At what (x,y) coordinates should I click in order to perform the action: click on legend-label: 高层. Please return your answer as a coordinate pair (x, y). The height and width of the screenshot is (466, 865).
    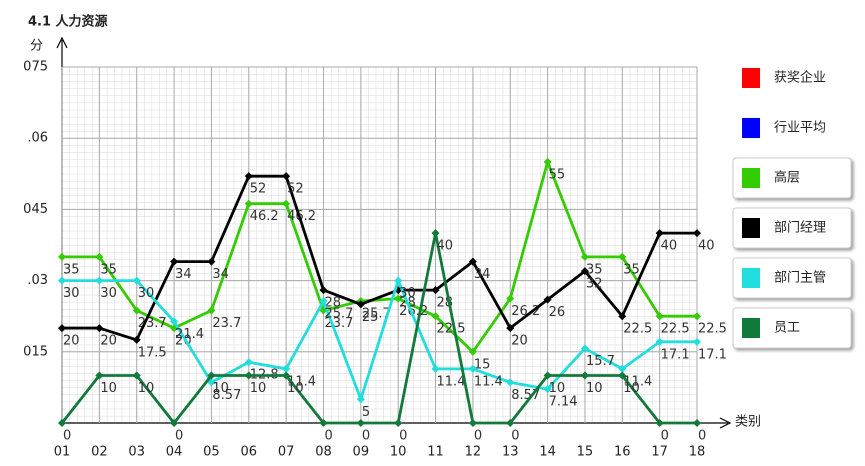
    Looking at the image, I should click on (787, 178).